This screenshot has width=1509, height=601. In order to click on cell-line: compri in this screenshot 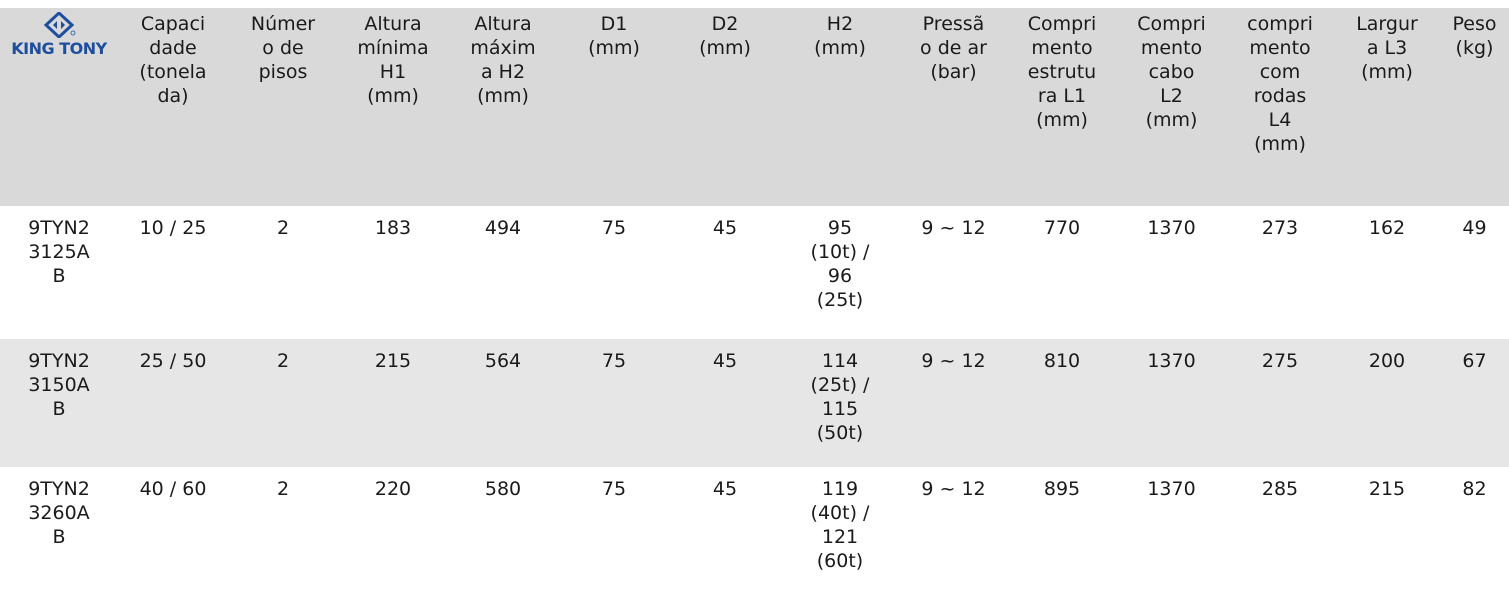, I will do `click(1280, 24)`.